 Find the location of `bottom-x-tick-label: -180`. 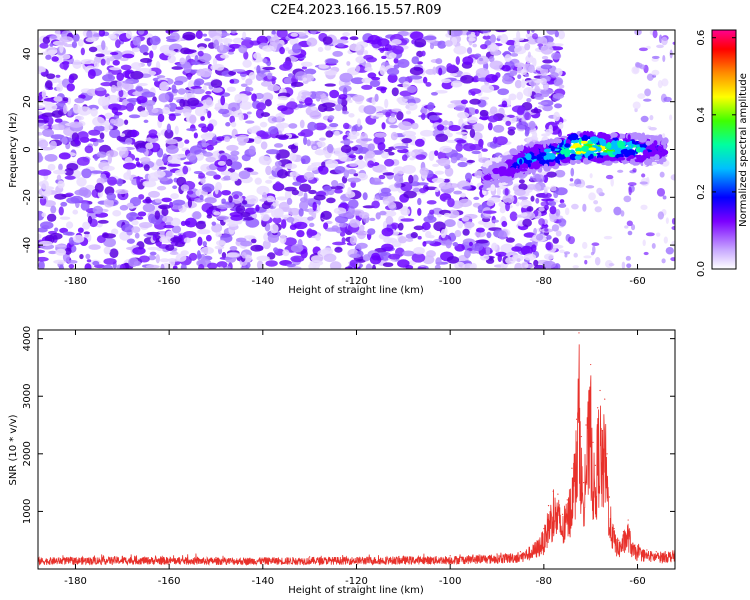

bottom-x-tick-label: -180 is located at coordinates (75, 581).